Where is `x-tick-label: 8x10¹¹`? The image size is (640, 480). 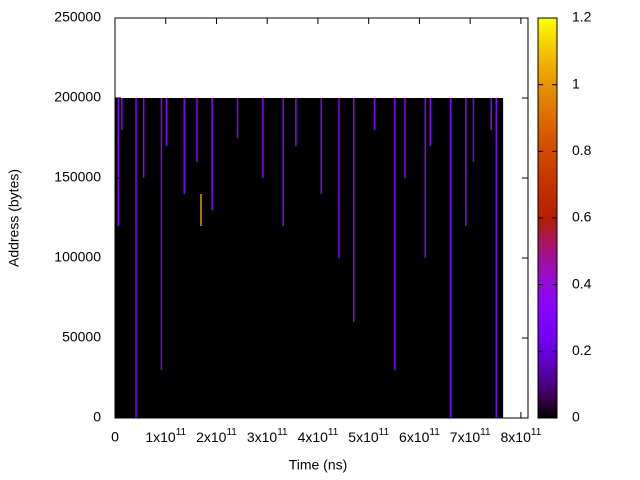
x-tick-label: 8x10¹¹ is located at coordinates (521, 436).